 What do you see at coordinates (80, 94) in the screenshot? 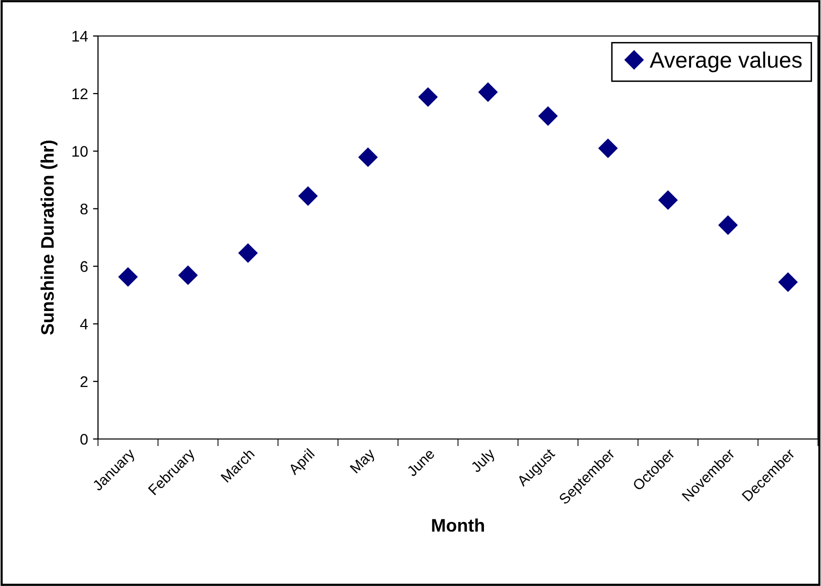
I see `y-tick-label: 12` at bounding box center [80, 94].